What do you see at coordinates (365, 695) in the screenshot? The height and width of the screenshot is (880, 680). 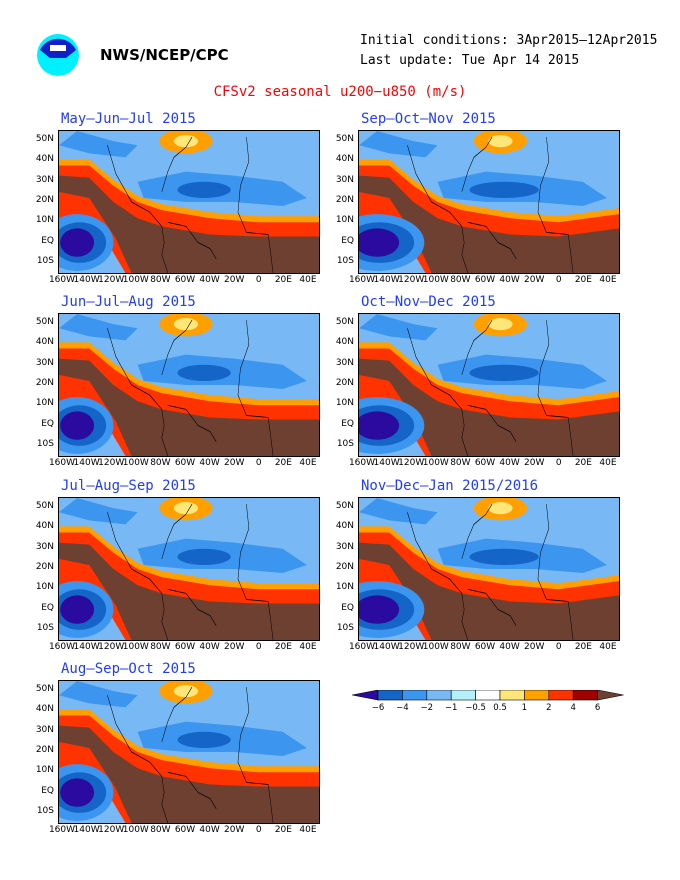 I see `colorbar-low-end` at bounding box center [365, 695].